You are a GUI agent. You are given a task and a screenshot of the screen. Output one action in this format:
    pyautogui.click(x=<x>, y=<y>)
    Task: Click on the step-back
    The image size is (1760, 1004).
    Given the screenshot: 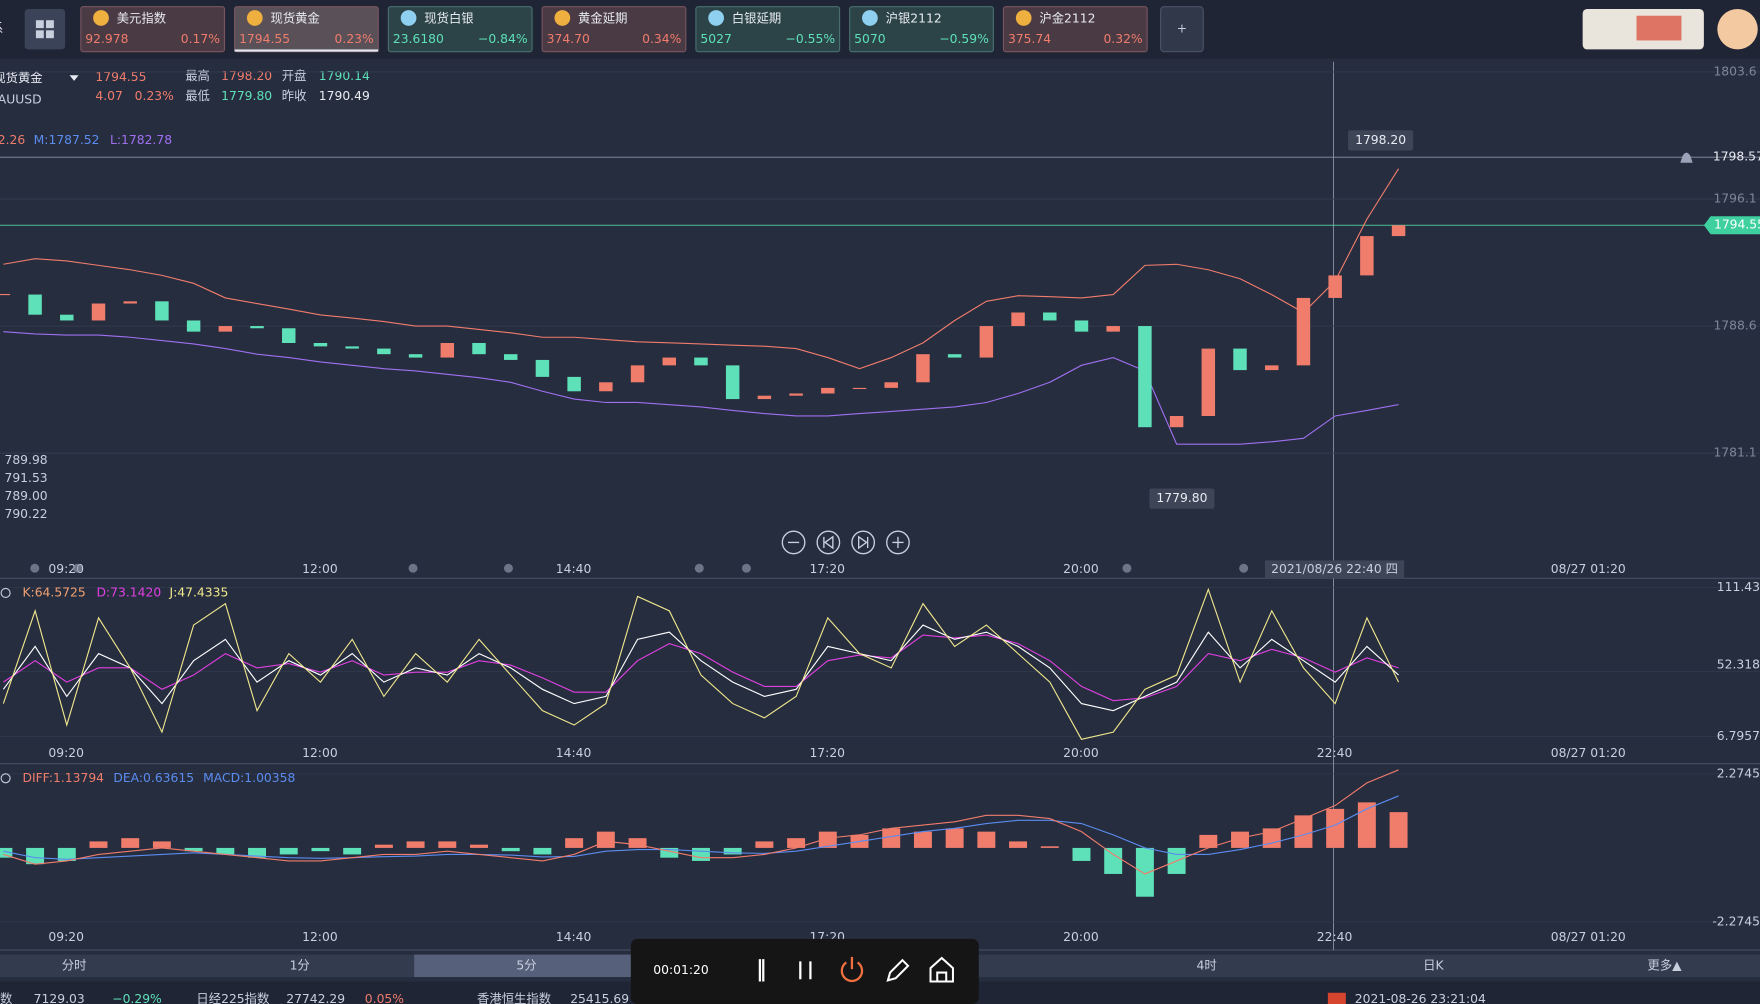 What is the action you would take?
    pyautogui.click(x=828, y=542)
    